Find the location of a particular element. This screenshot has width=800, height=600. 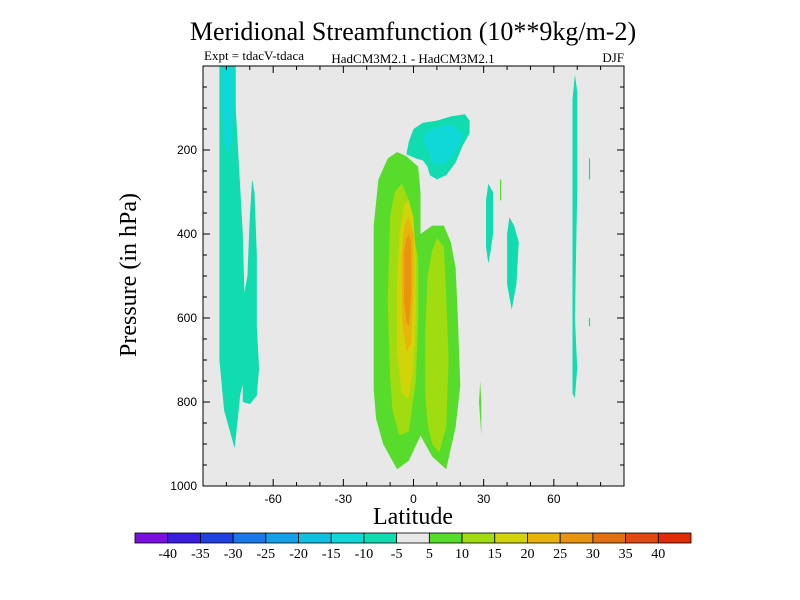

colorbar-label: -35 is located at coordinates (200, 554).